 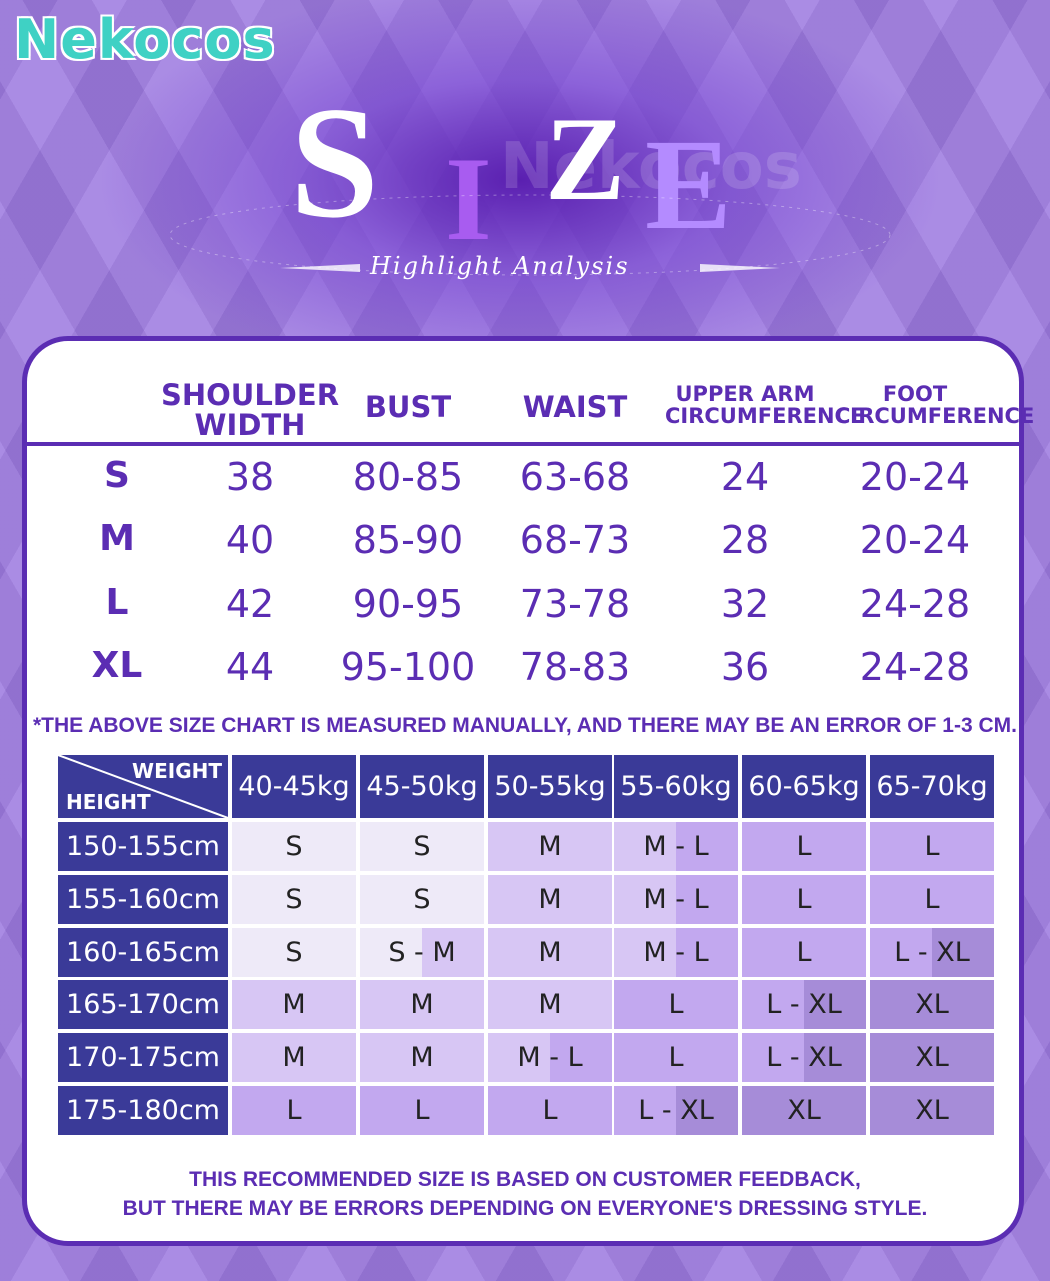 What do you see at coordinates (117, 665) in the screenshot?
I see `size-label: XL` at bounding box center [117, 665].